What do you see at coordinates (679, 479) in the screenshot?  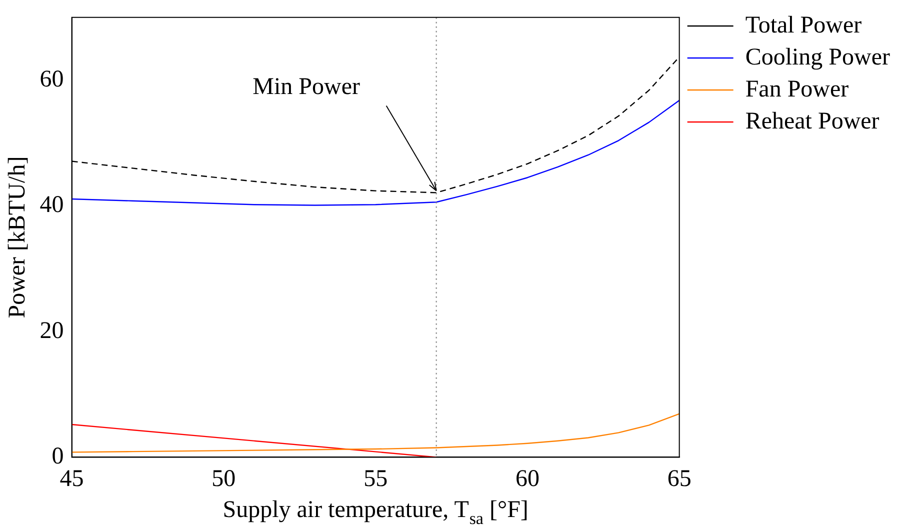 I see `x-tick-label: 65` at bounding box center [679, 479].